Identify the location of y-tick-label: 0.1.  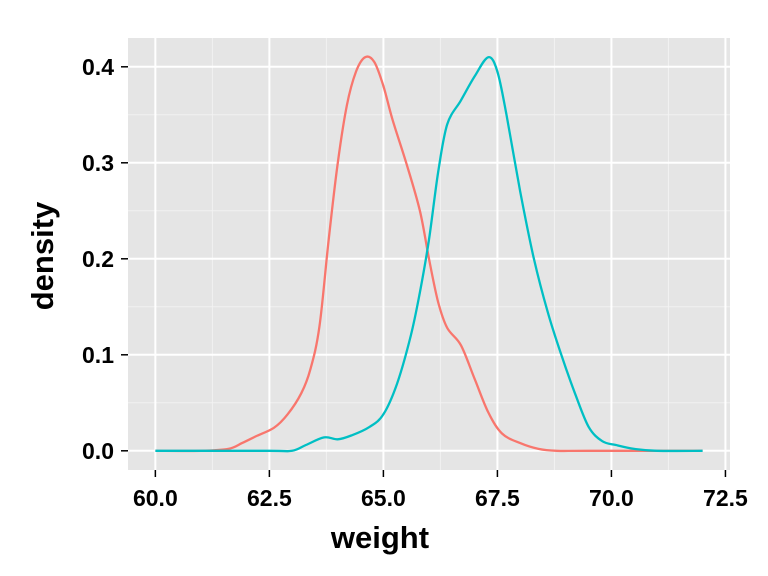
(98, 355).